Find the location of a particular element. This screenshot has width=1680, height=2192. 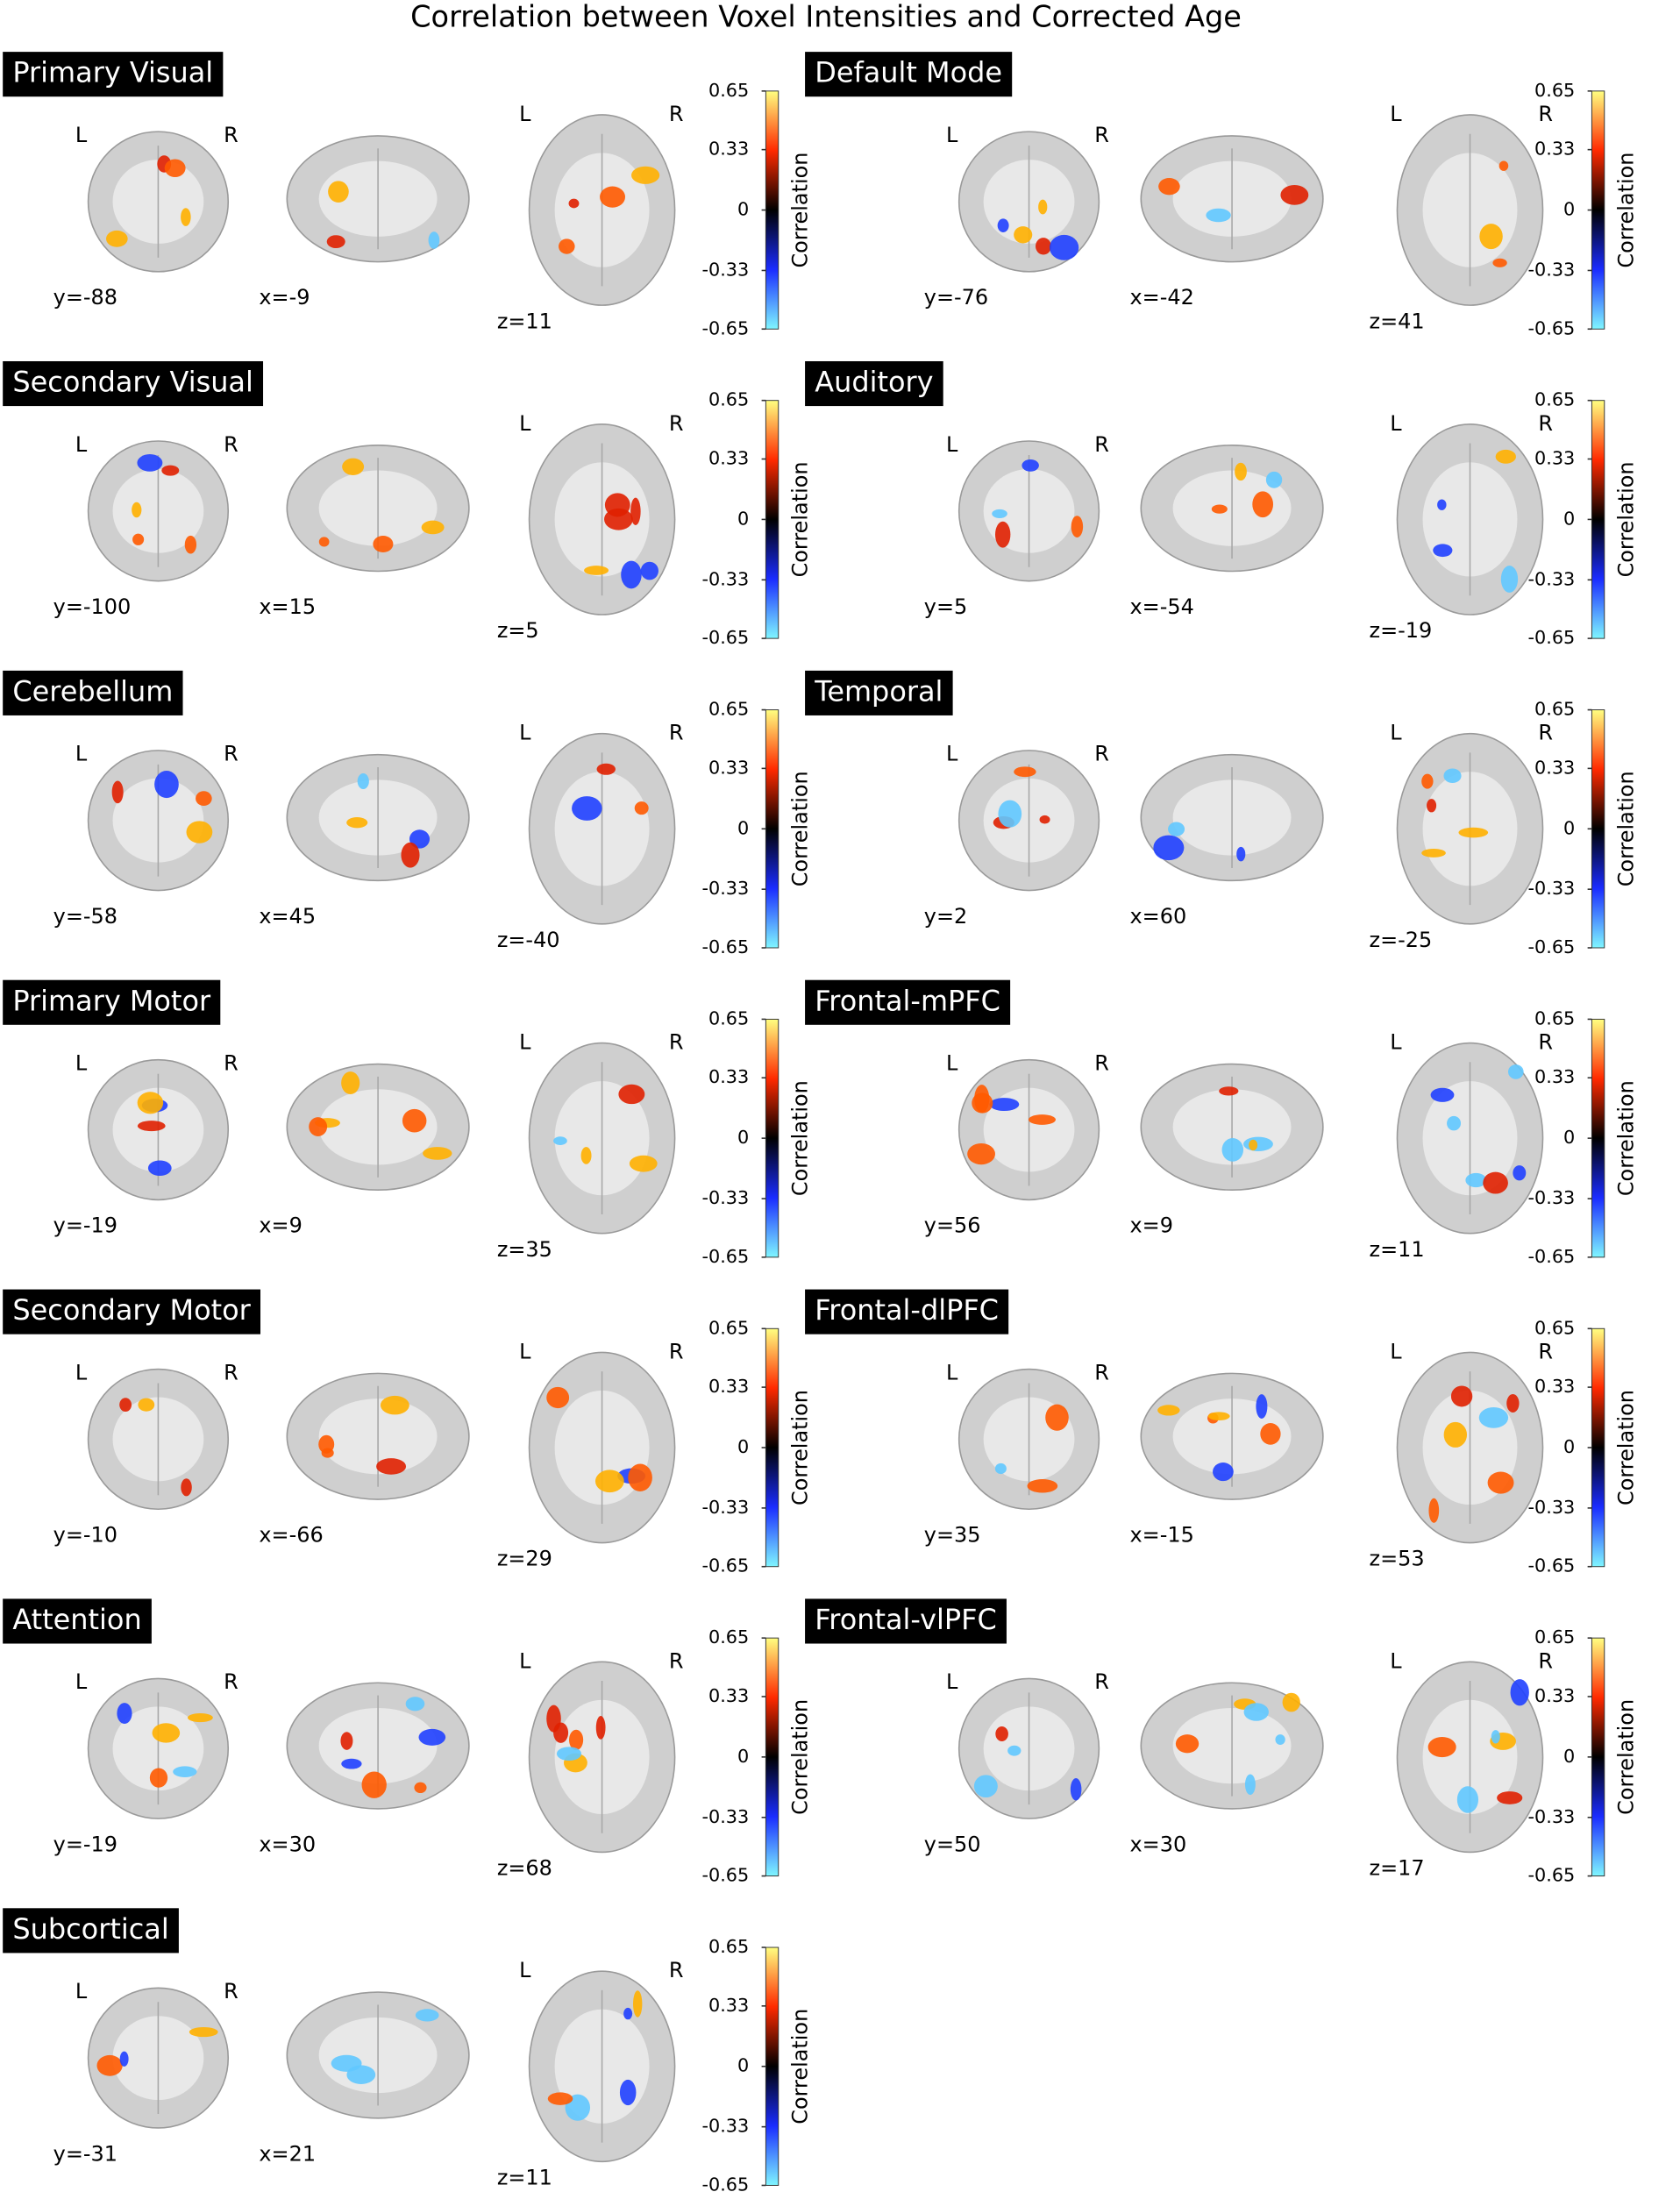

slice-coordinate: y=-58 is located at coordinates (85, 917).